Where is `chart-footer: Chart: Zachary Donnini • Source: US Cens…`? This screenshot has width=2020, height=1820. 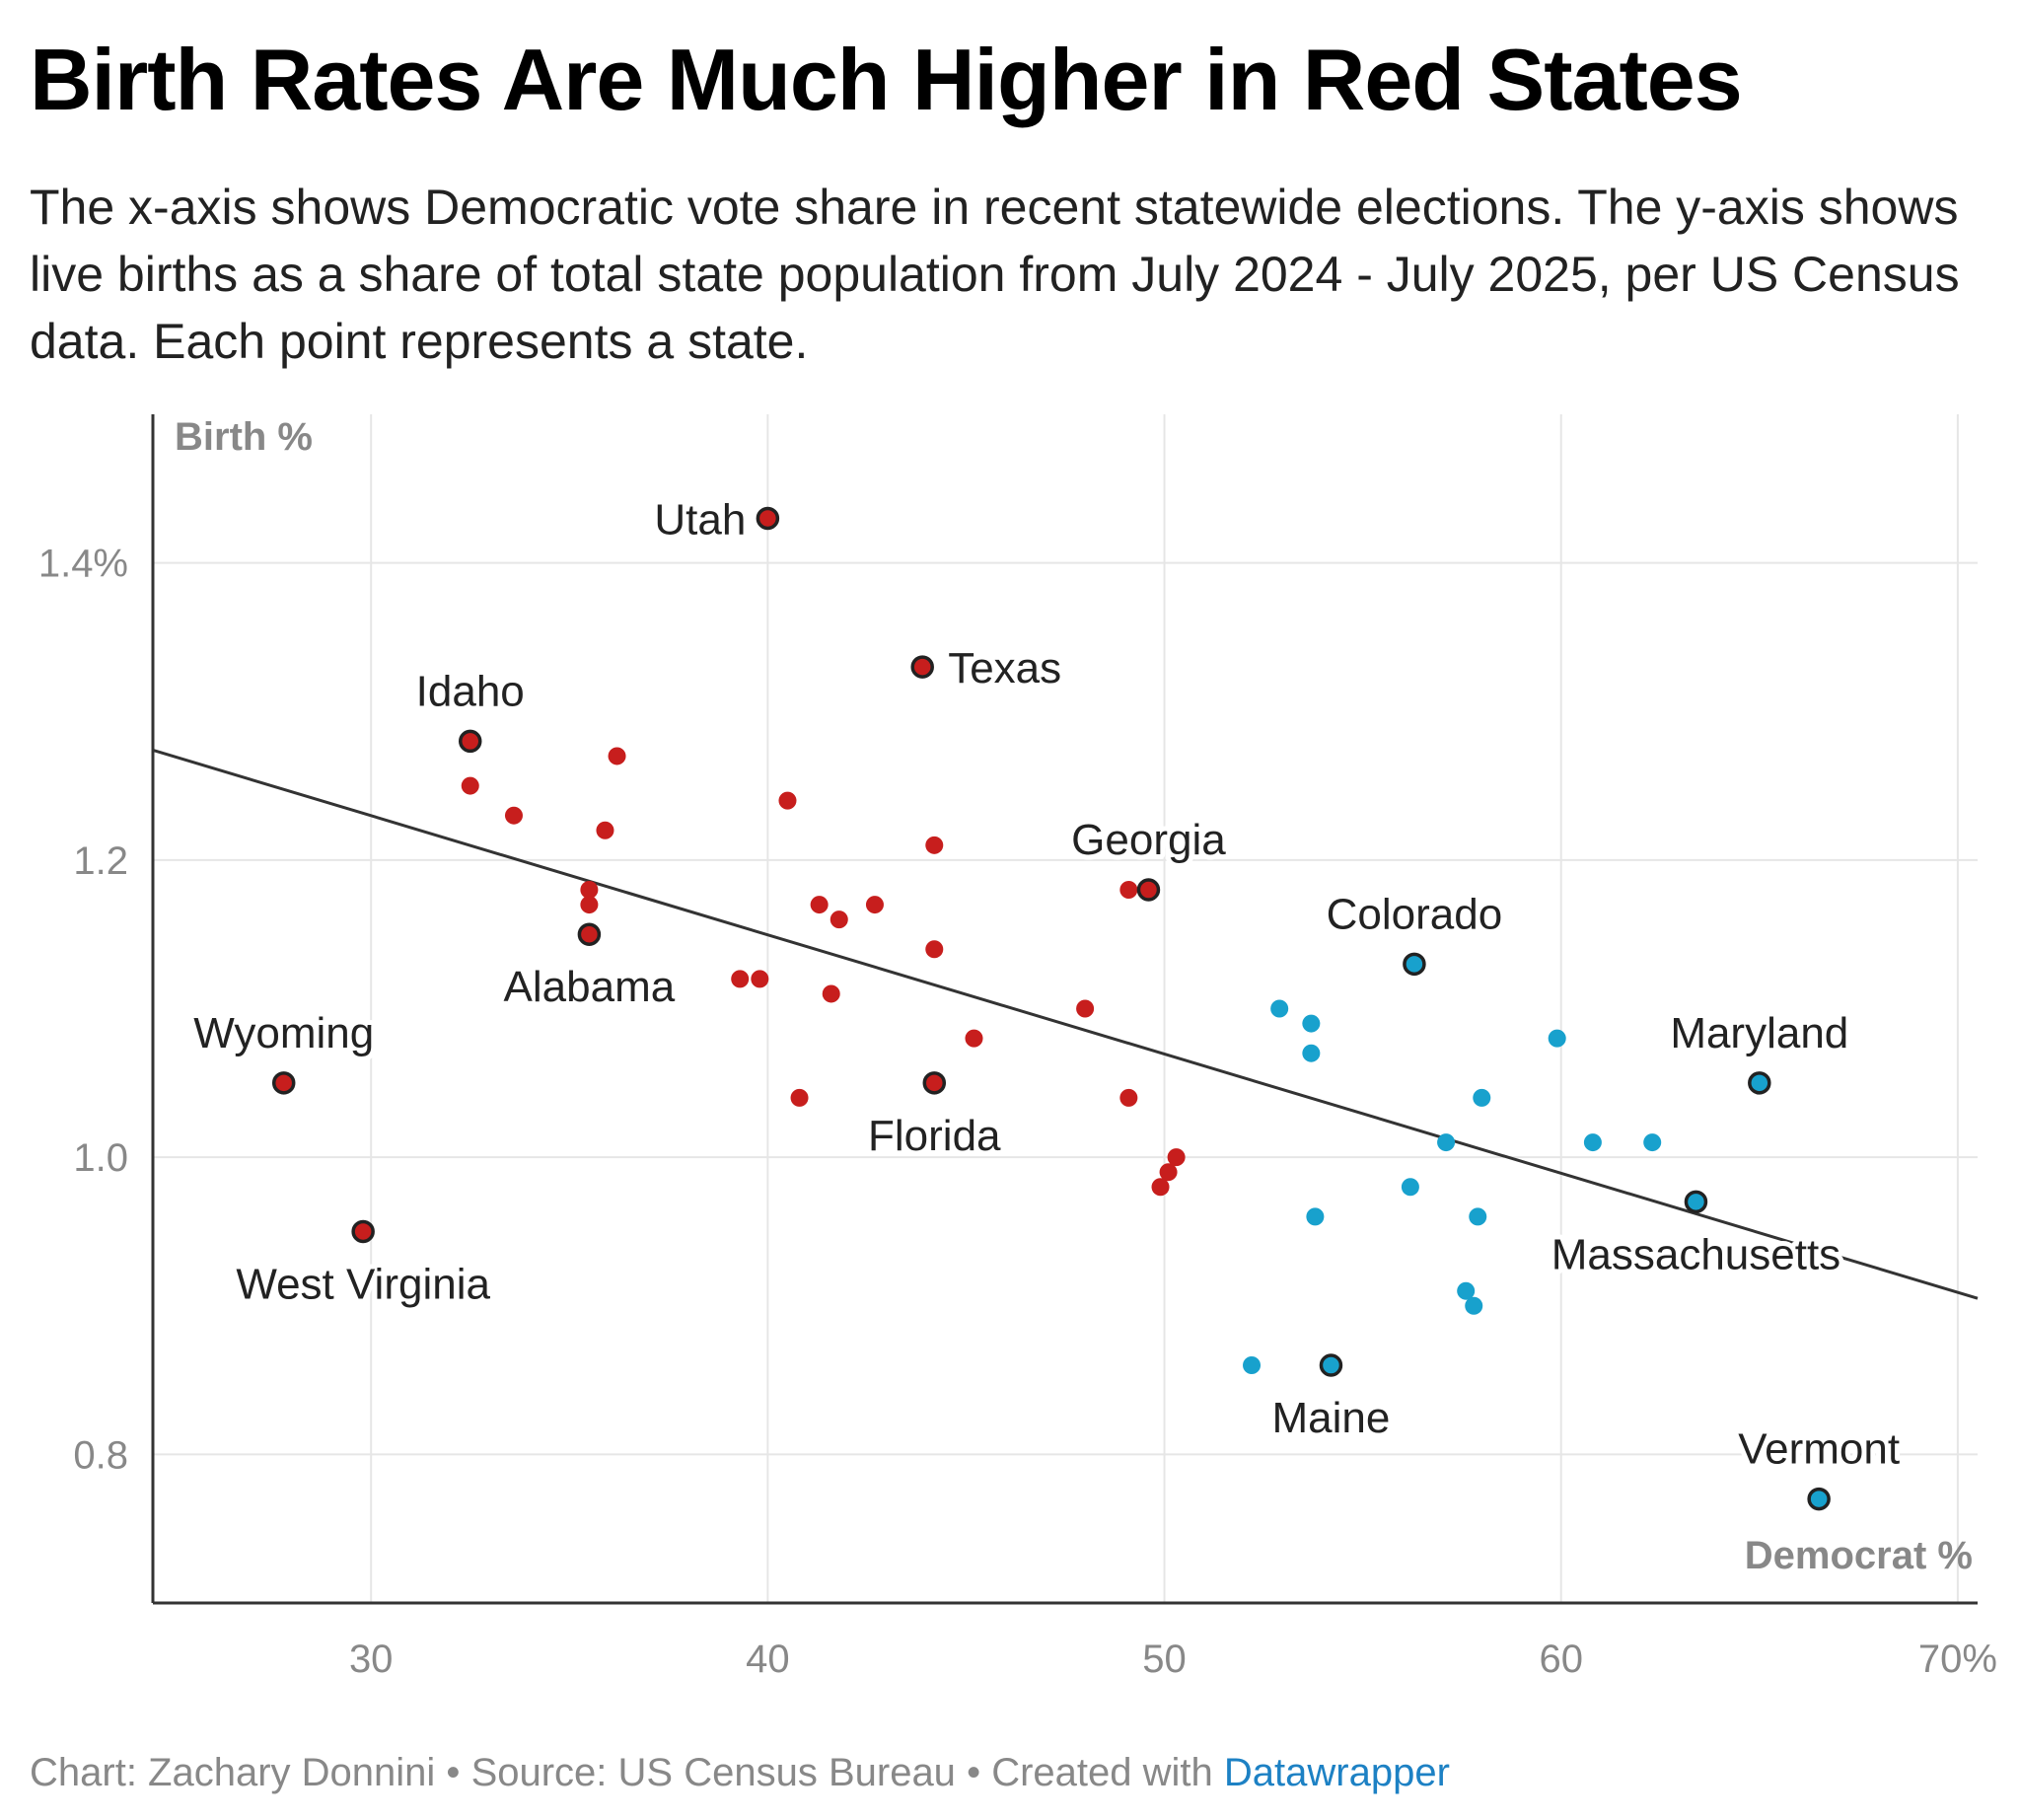 chart-footer: Chart: Zachary Donnini • Source: US Cens… is located at coordinates (740, 1773).